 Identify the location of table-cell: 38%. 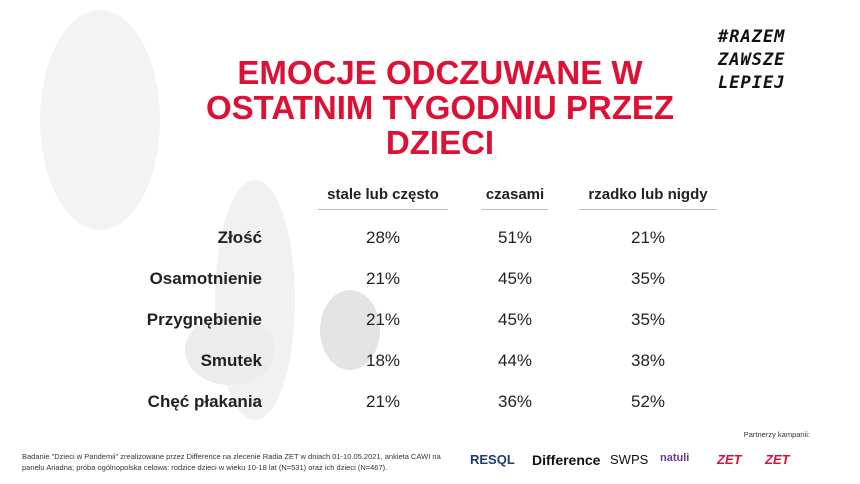
(648, 360).